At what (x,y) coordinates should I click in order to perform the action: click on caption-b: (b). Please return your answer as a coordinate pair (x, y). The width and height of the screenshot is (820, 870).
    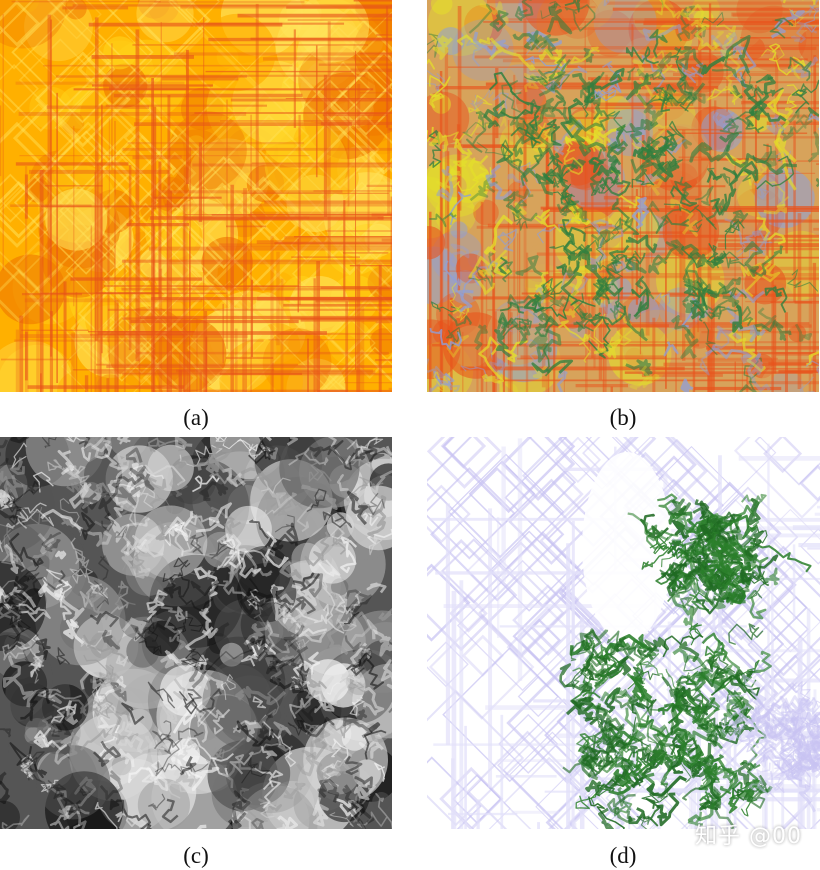
    Looking at the image, I should click on (623, 417).